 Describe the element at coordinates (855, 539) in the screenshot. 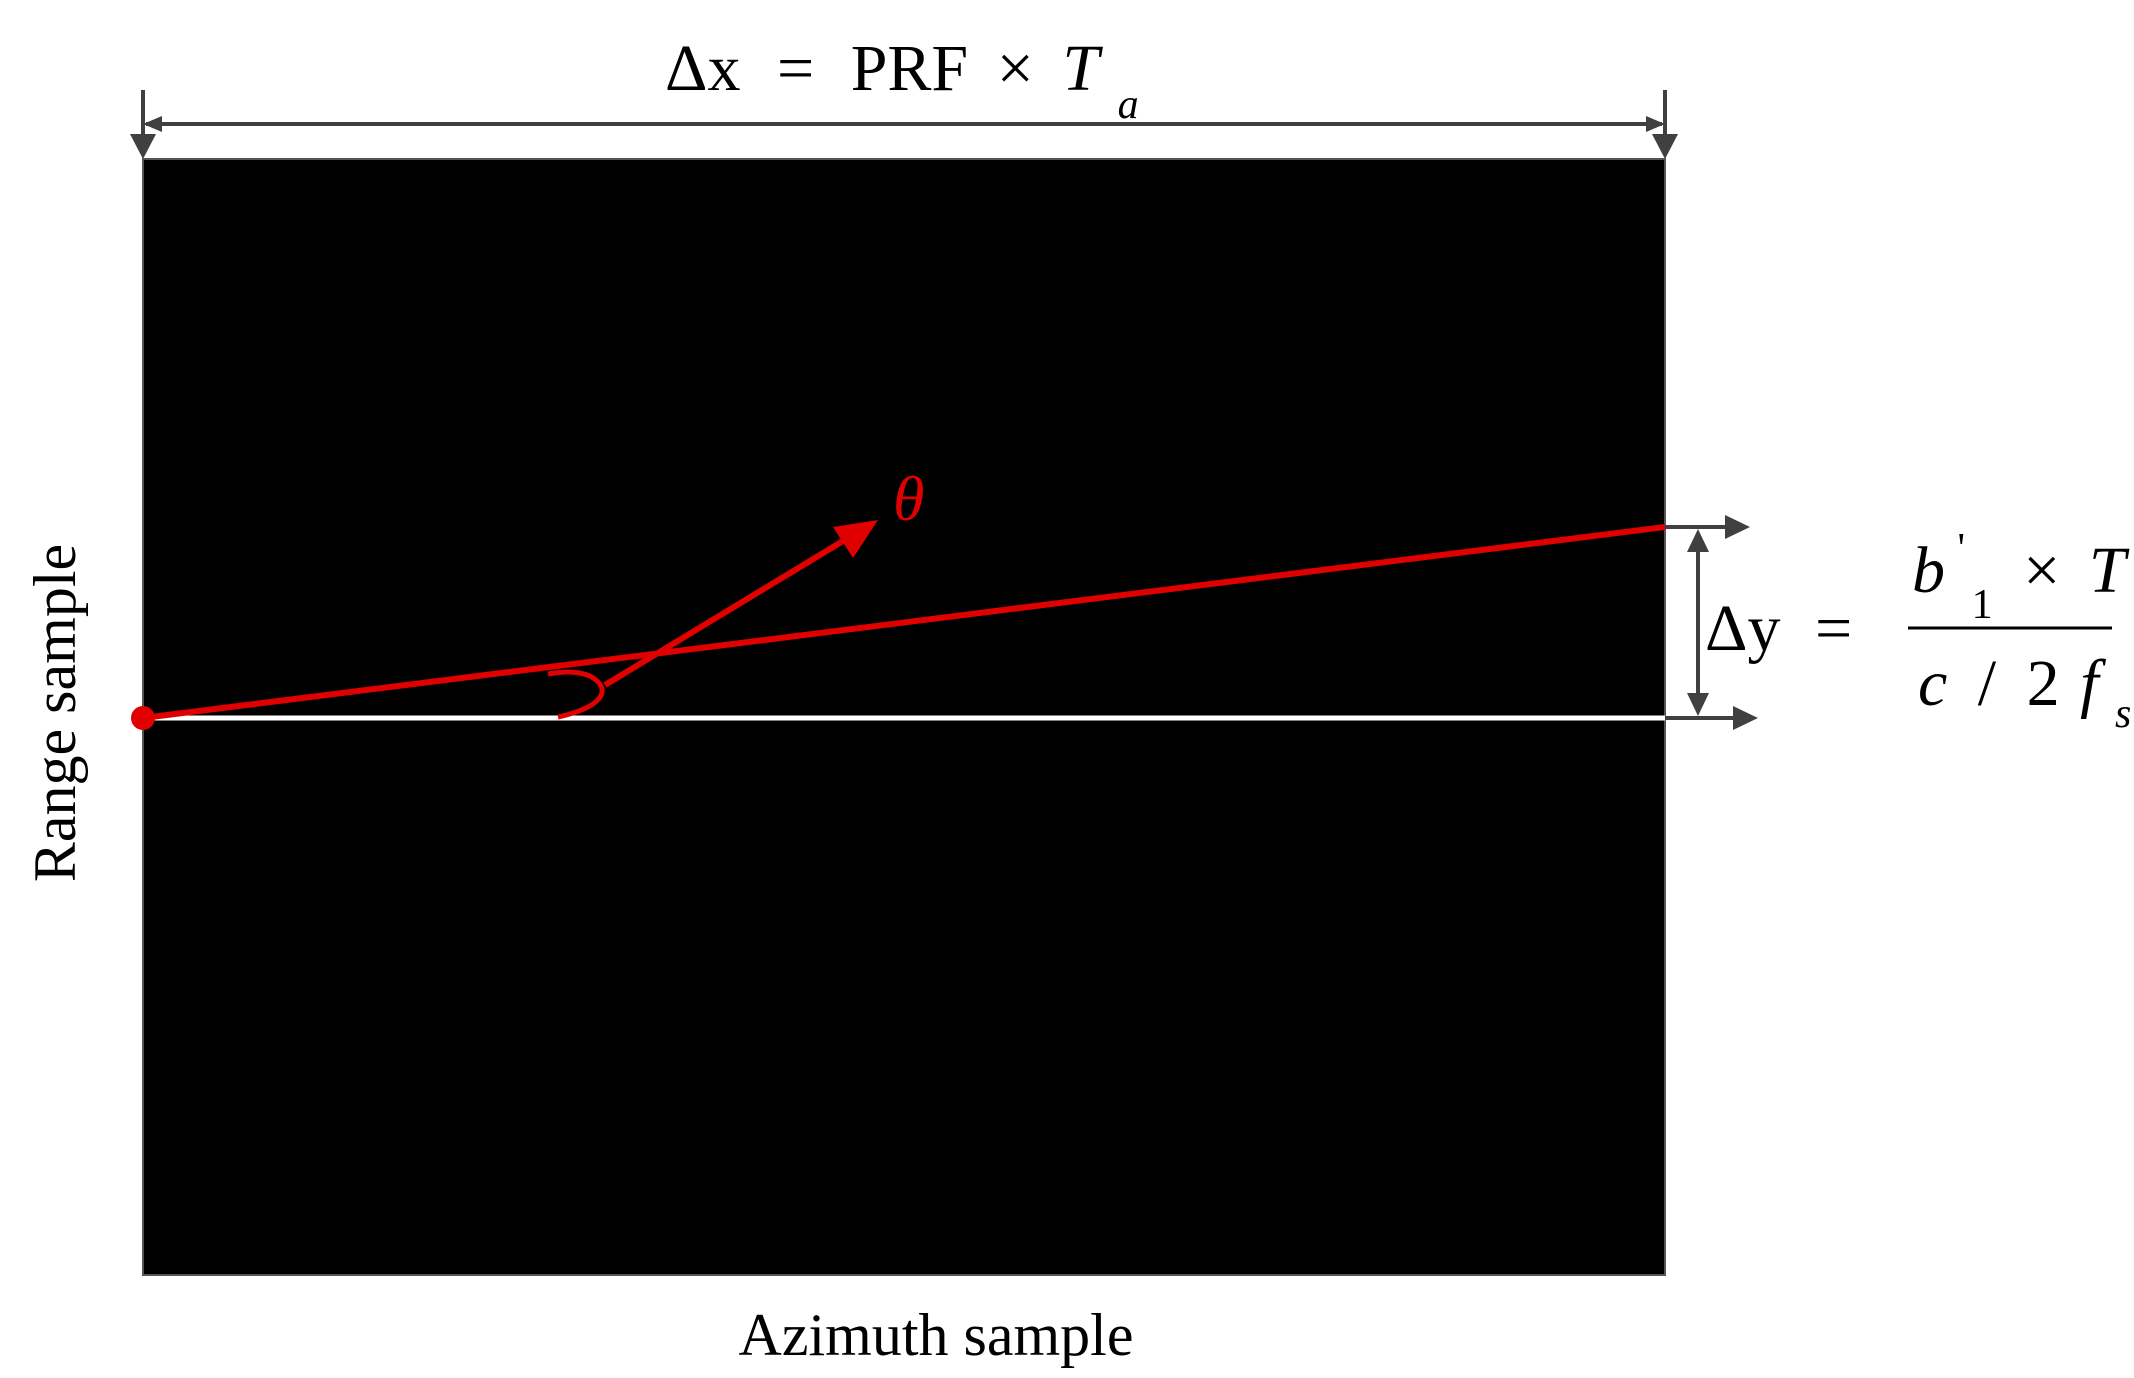

I see `direction-arrow-head` at that location.